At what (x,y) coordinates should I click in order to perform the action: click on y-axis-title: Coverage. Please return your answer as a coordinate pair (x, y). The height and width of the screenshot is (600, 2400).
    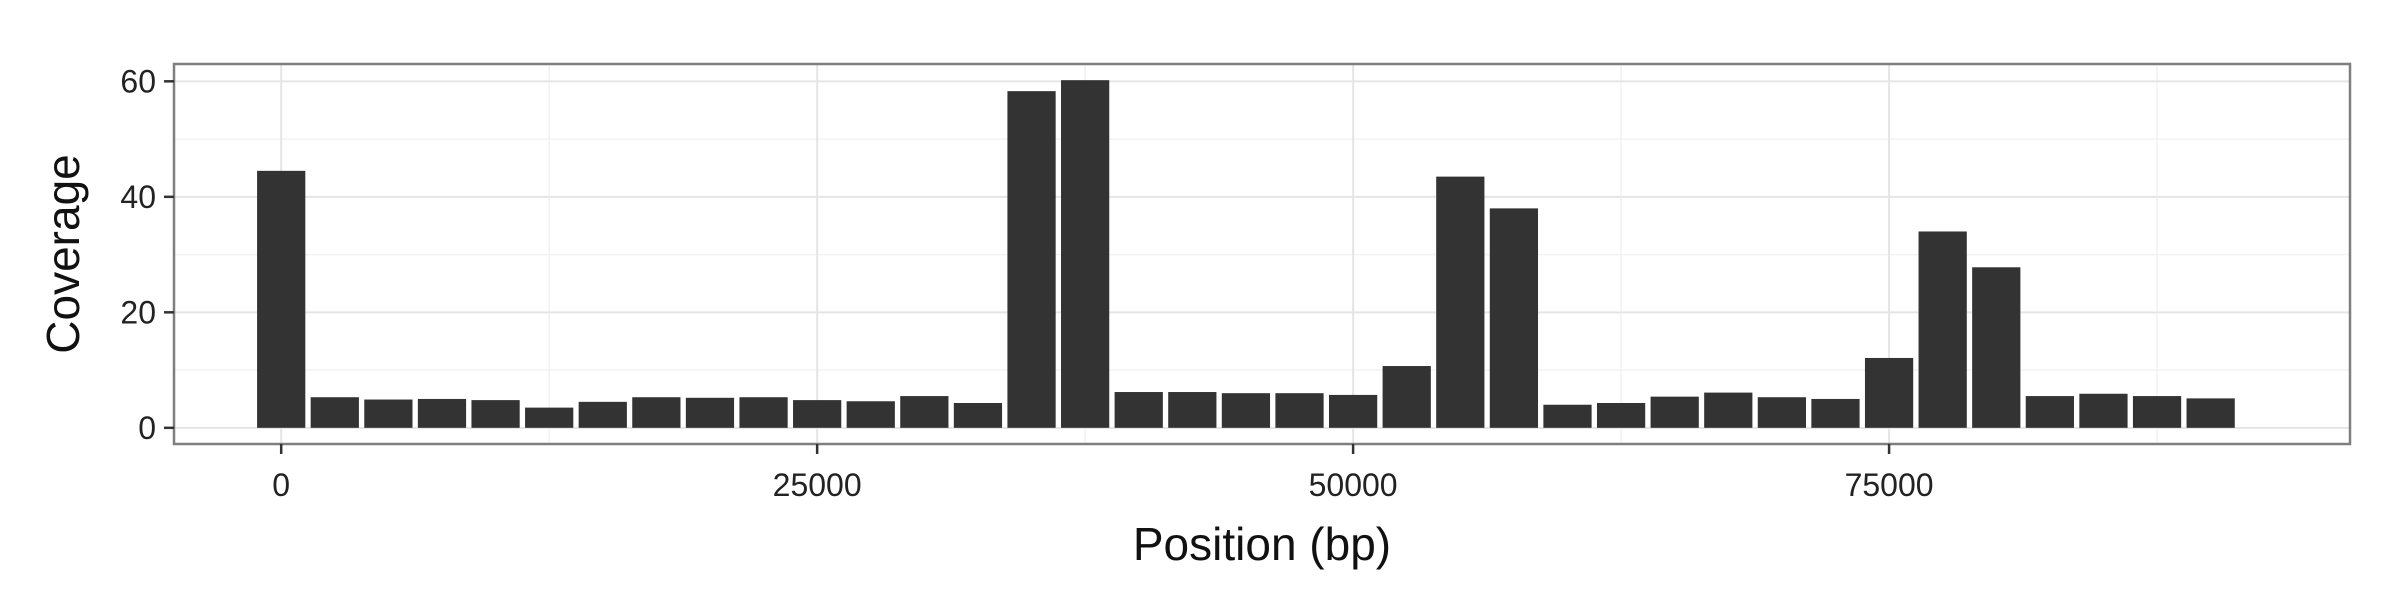
    Looking at the image, I should click on (63, 253).